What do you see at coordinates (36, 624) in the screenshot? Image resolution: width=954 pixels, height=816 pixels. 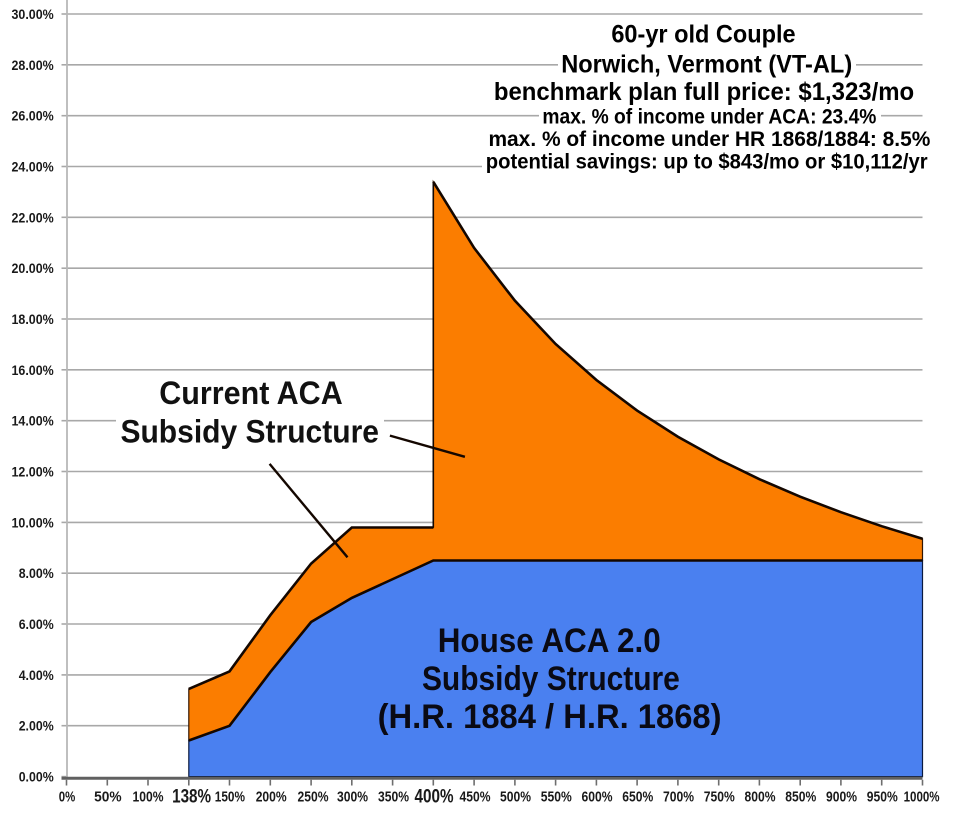 I see `svg-text: 6.00%` at bounding box center [36, 624].